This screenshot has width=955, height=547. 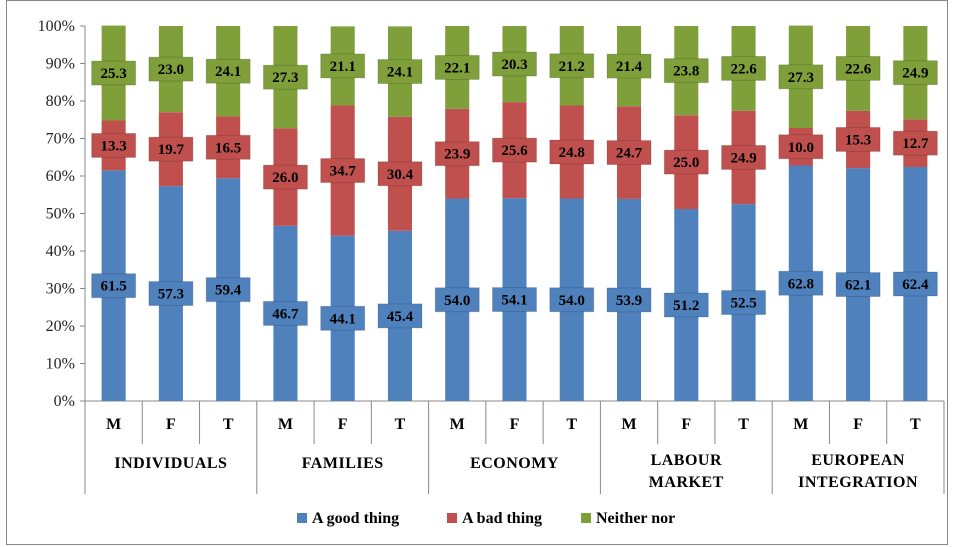 I want to click on data-label: 46.7, so click(x=285, y=314).